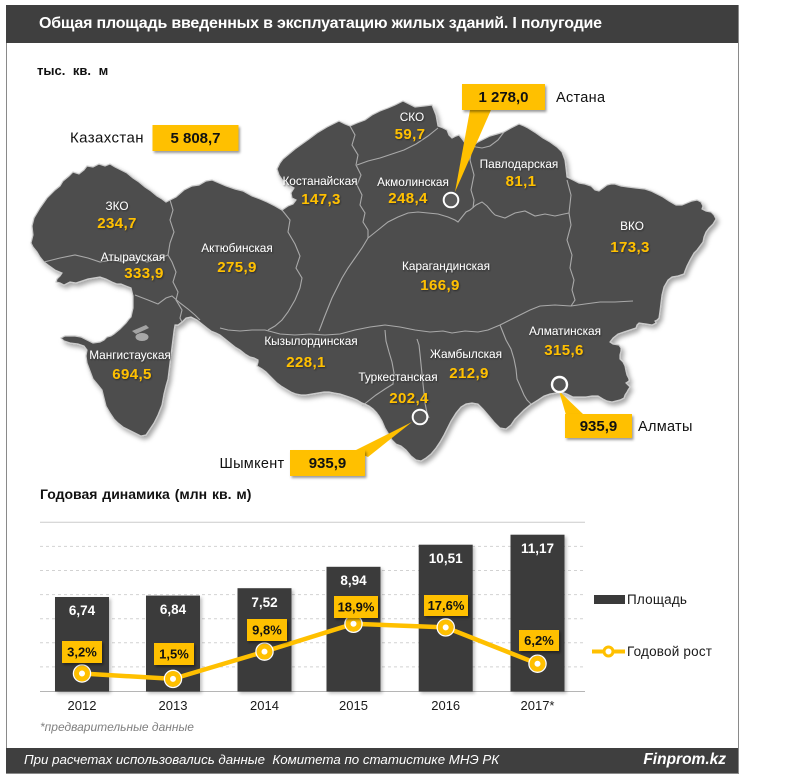 The height and width of the screenshot is (778, 800). I want to click on svg-text: Алматинская, so click(565, 331).